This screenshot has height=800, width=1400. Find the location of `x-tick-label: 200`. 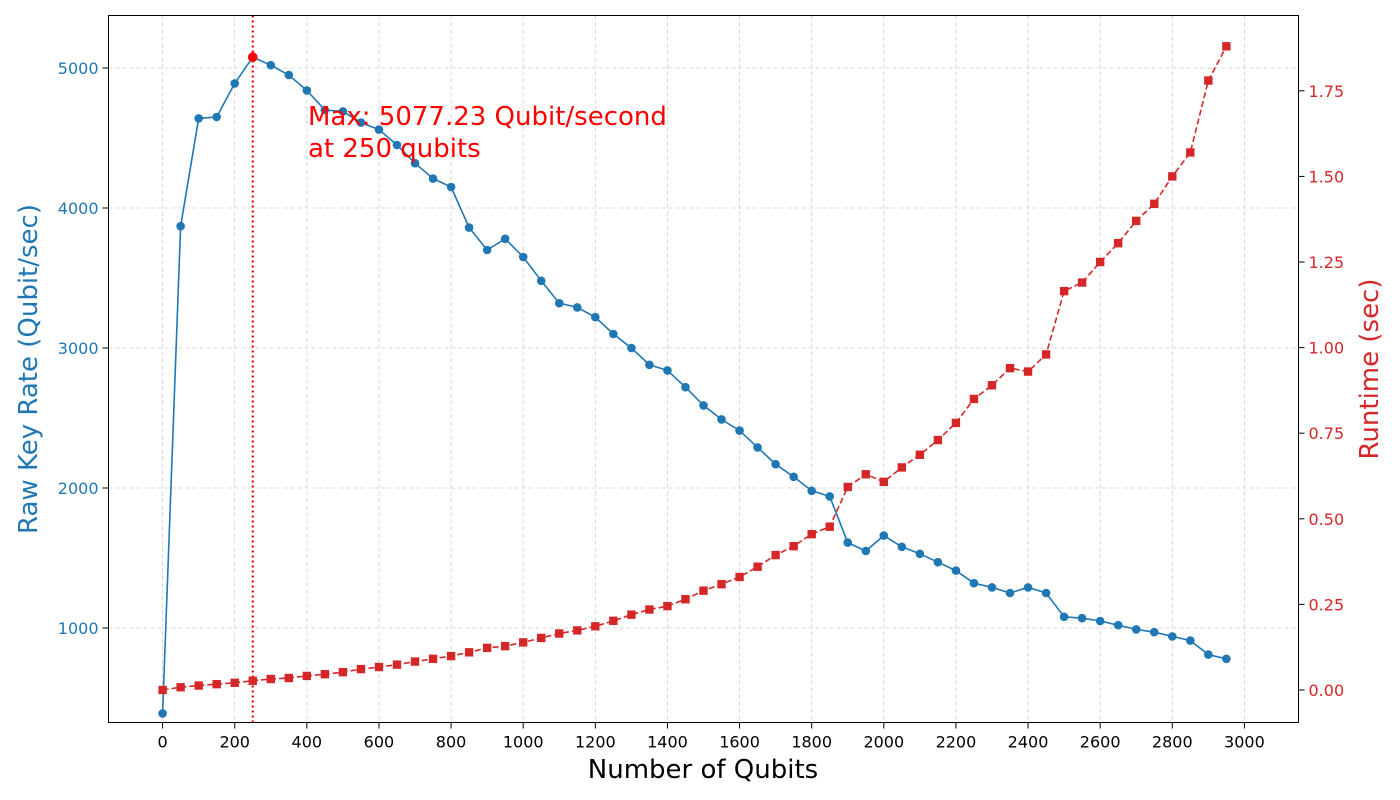

x-tick-label: 200 is located at coordinates (234, 742).